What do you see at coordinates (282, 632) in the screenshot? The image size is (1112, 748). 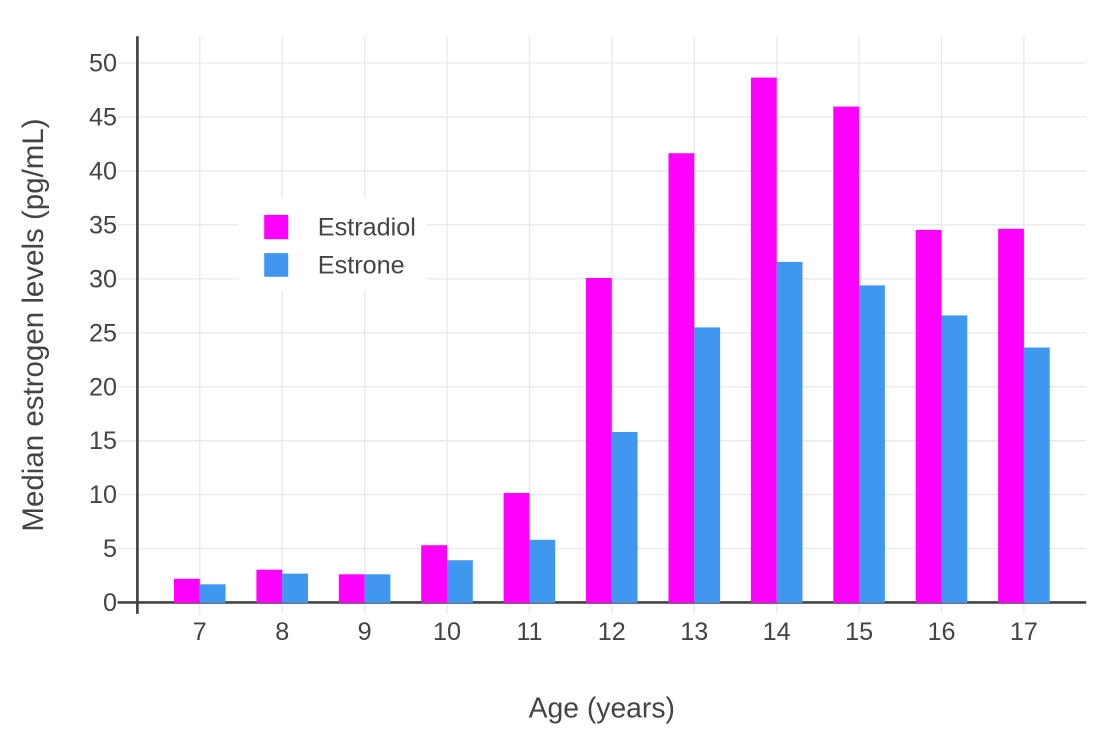 I see `svg-text: 8` at bounding box center [282, 632].